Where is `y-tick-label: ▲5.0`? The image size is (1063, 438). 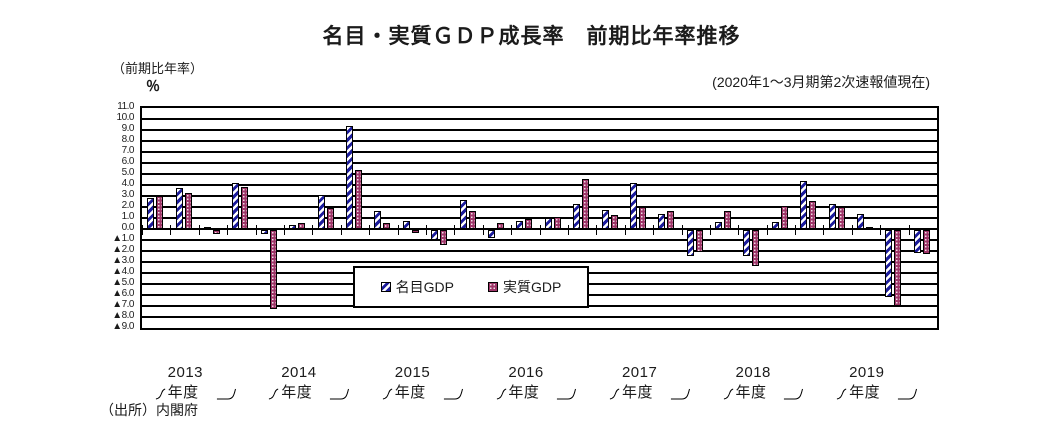 y-tick-label: ▲5.0 is located at coordinates (123, 282).